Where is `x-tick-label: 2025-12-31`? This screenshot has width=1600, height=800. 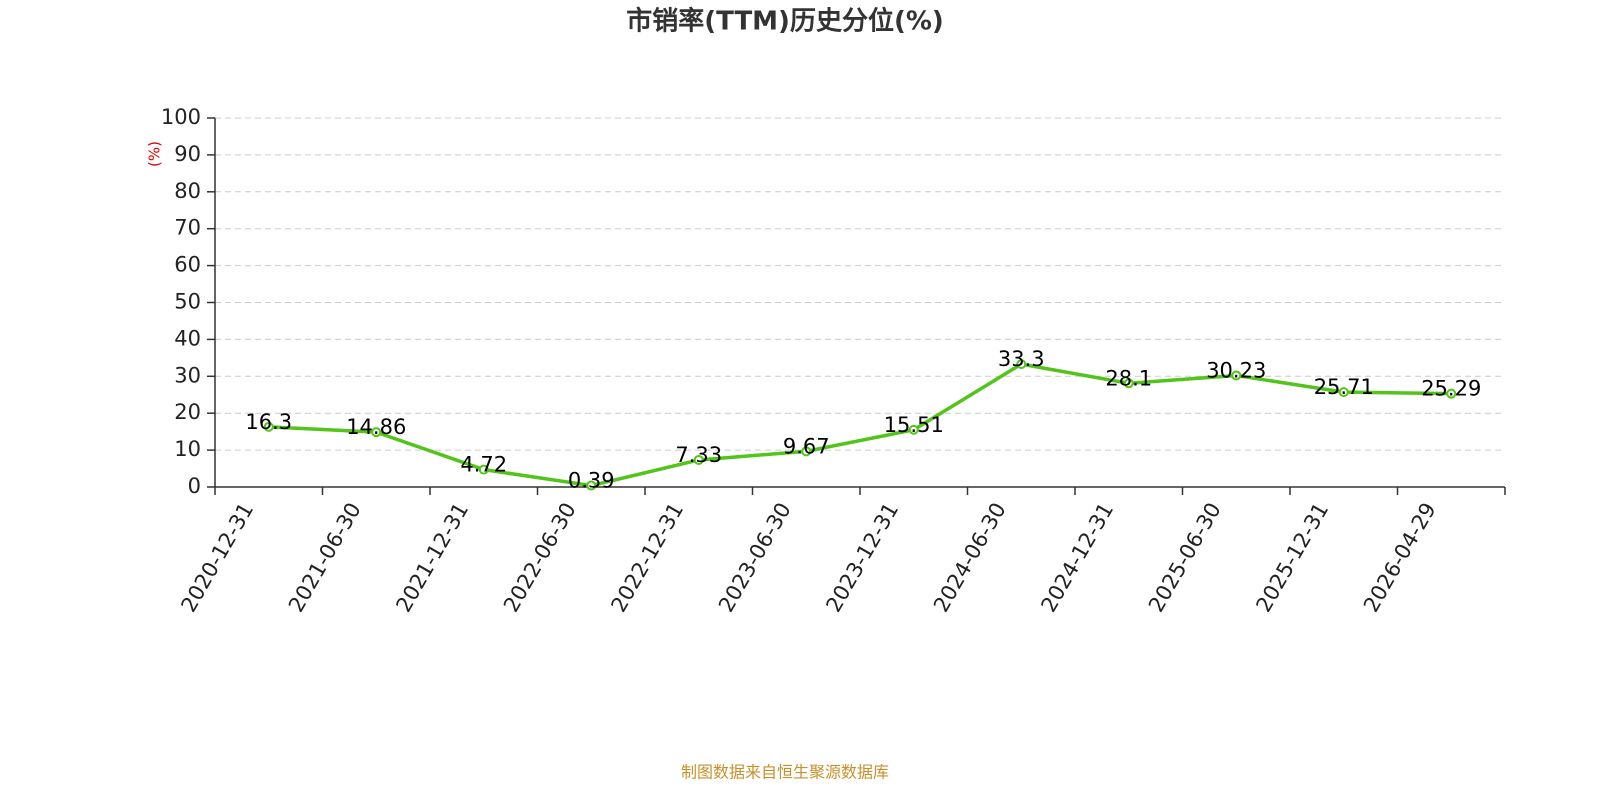 x-tick-label: 2025-12-31 is located at coordinates (1292, 558).